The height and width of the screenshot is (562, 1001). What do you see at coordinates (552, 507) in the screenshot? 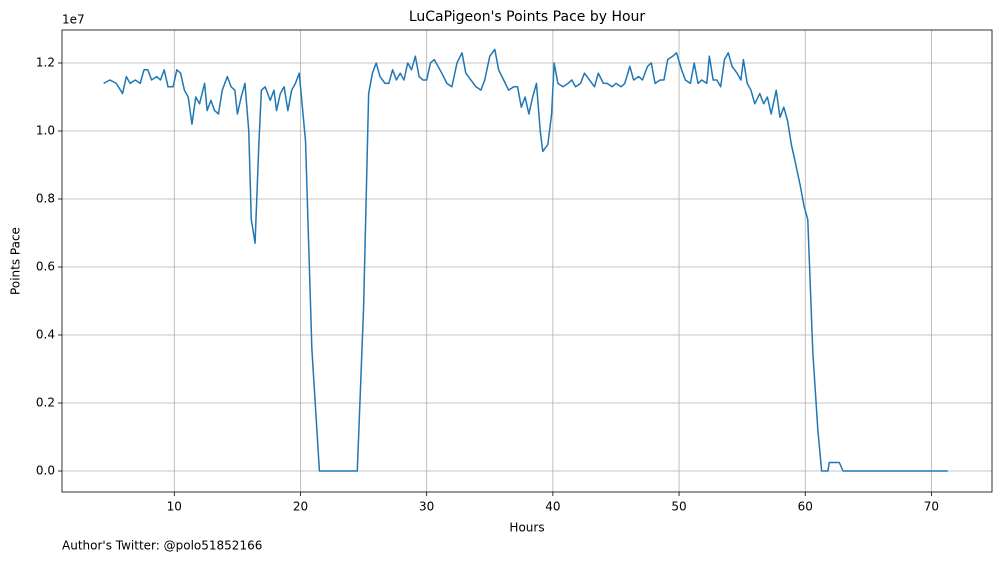
I see `x-tick-label: 40` at bounding box center [552, 507].